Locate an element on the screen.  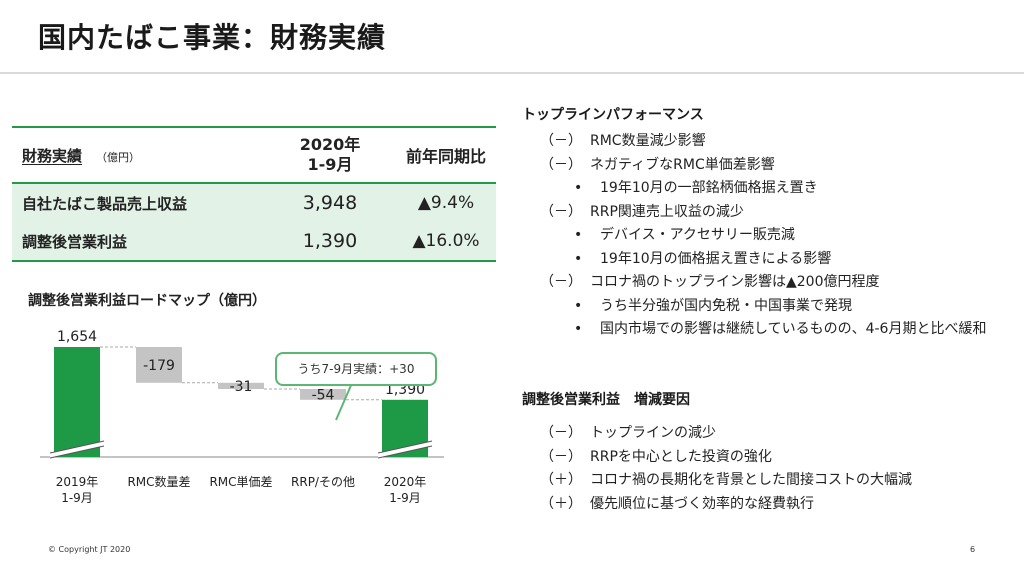
list-item: （－） ネガティブなRMC単価差影響 is located at coordinates (754, 166).